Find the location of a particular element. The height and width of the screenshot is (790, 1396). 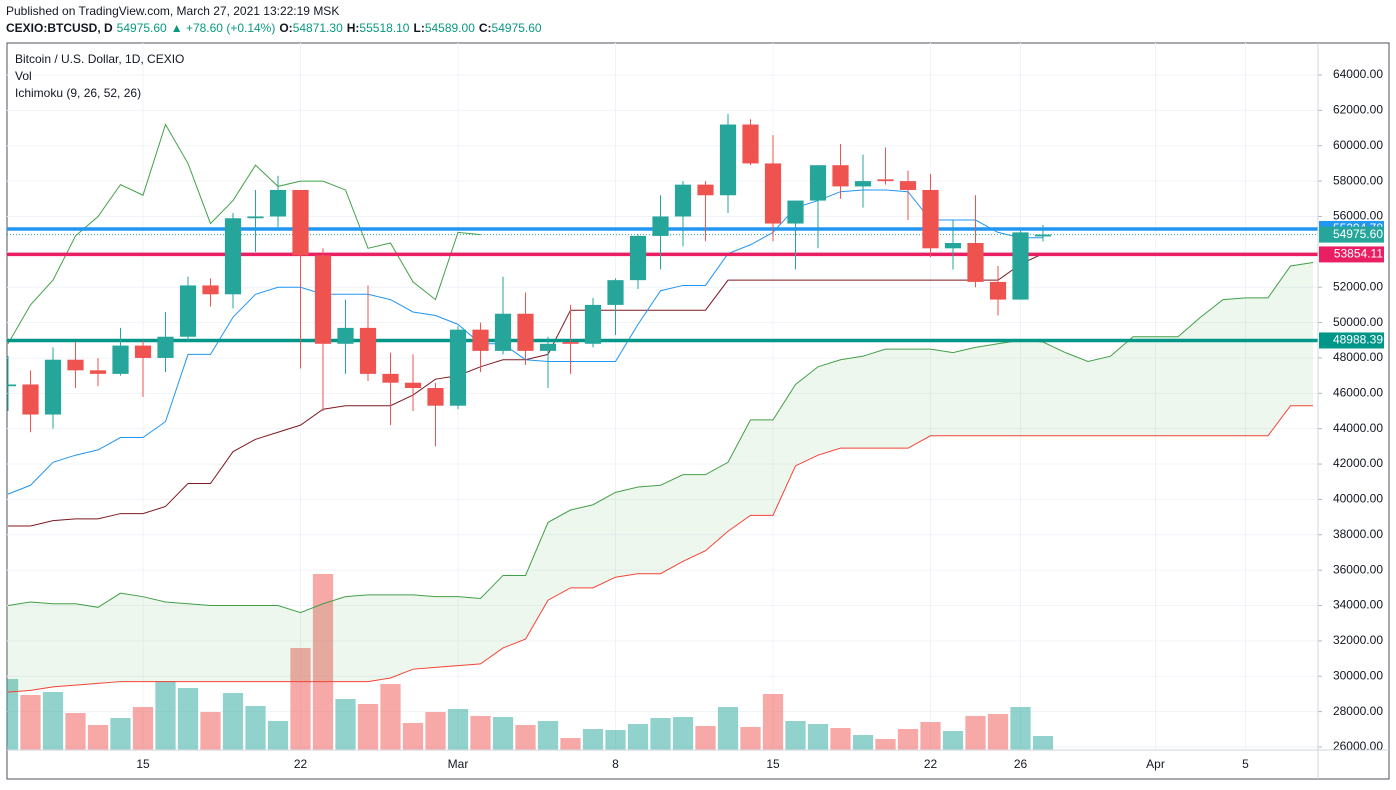

indicator-label: Vol is located at coordinates (23, 76).